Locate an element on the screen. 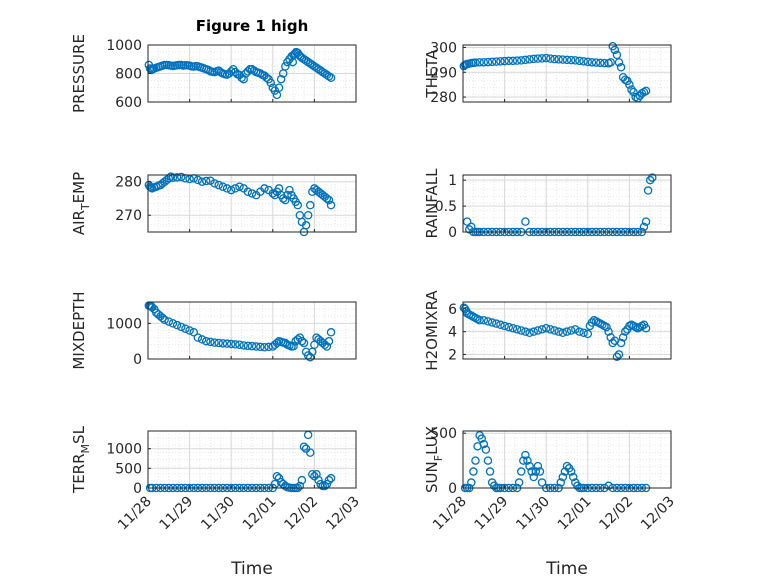  chart-panel-row3-right: 2 4 6 H2OMIXRA is located at coordinates (547, 330).